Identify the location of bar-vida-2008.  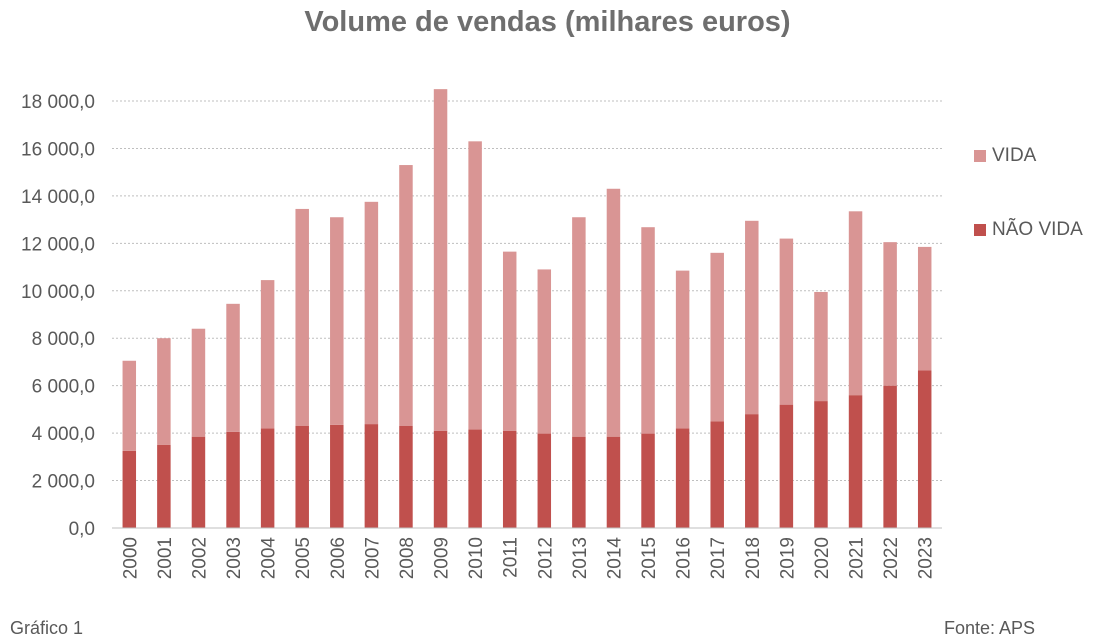
(406, 295).